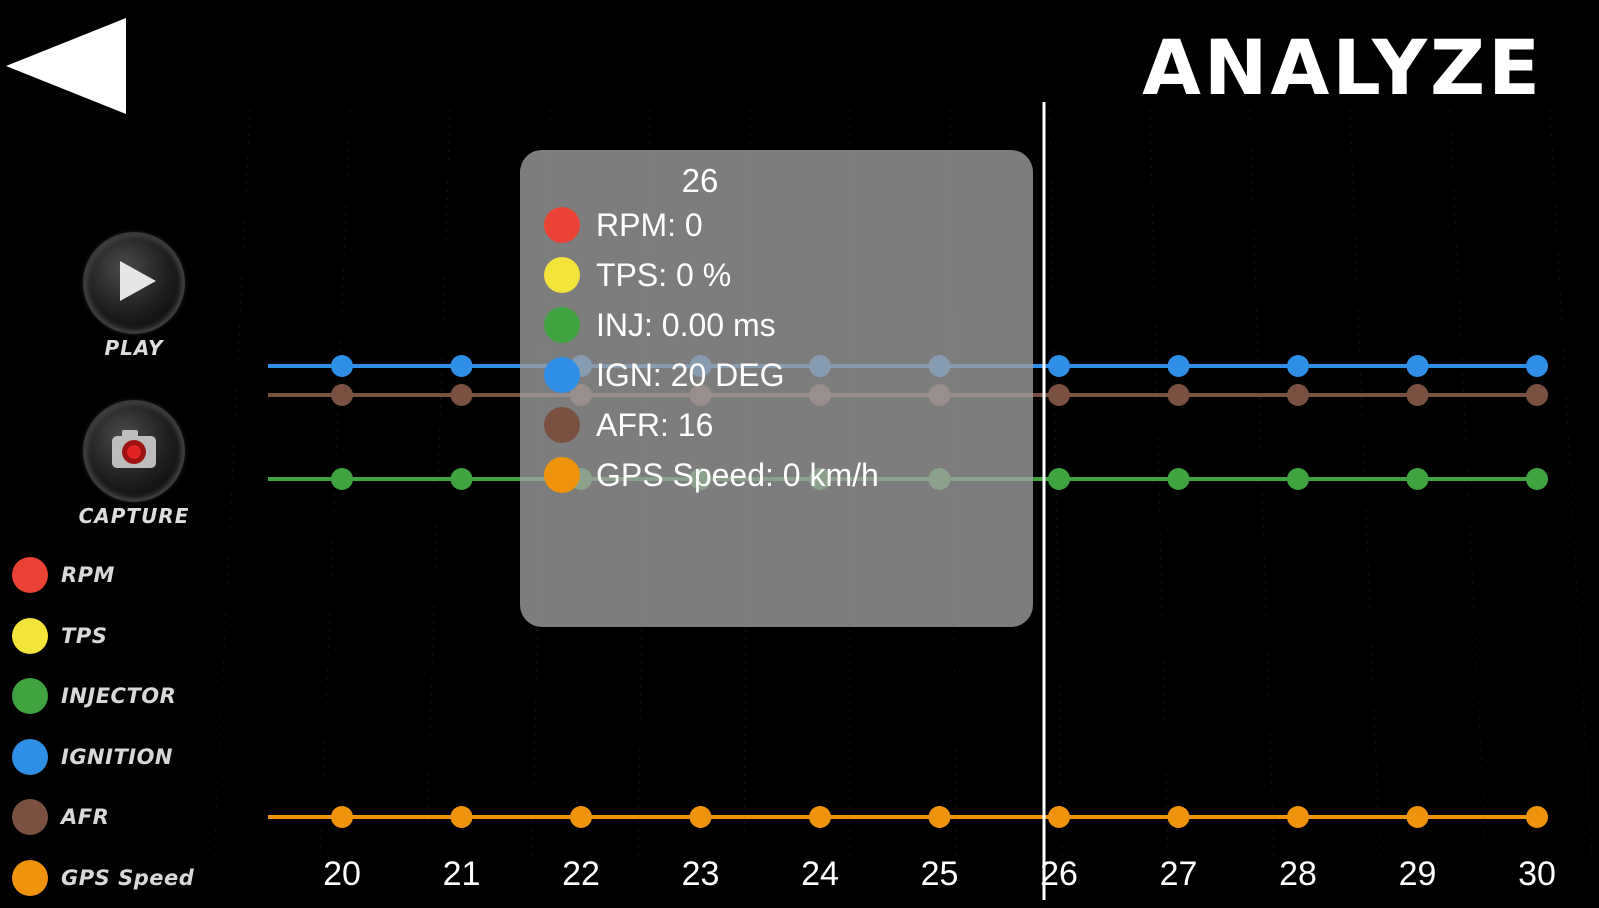  I want to click on legend-item-tps: TPS, so click(132, 636).